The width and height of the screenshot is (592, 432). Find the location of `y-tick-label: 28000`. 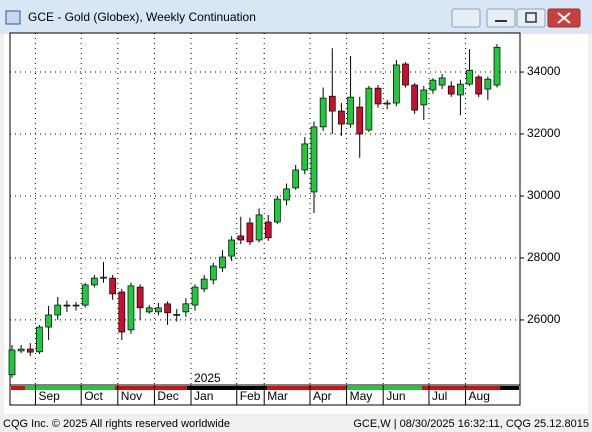

y-tick-label: 28000 is located at coordinates (544, 257).